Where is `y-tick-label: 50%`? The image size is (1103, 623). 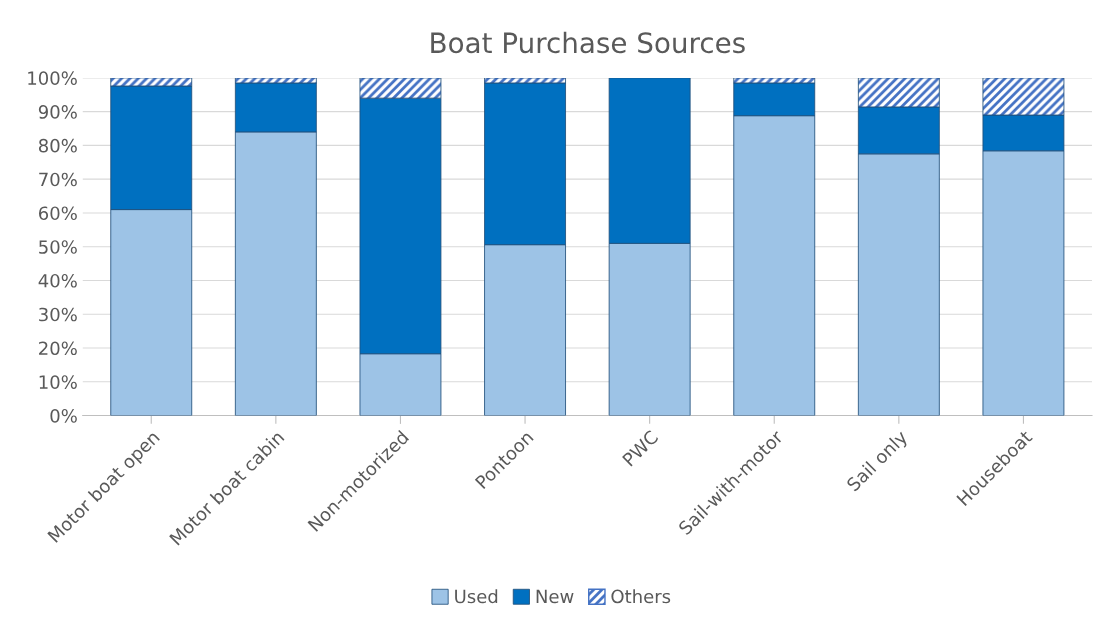
y-tick-label: 50% is located at coordinates (58, 247).